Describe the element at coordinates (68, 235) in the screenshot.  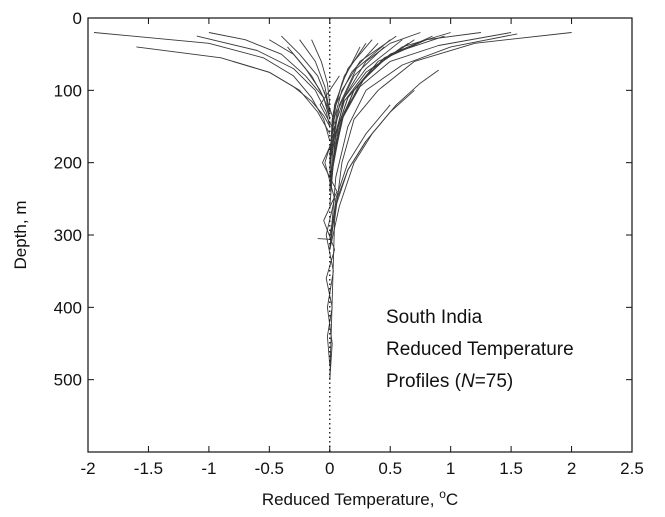
I see `y-tick-label: 300` at that location.